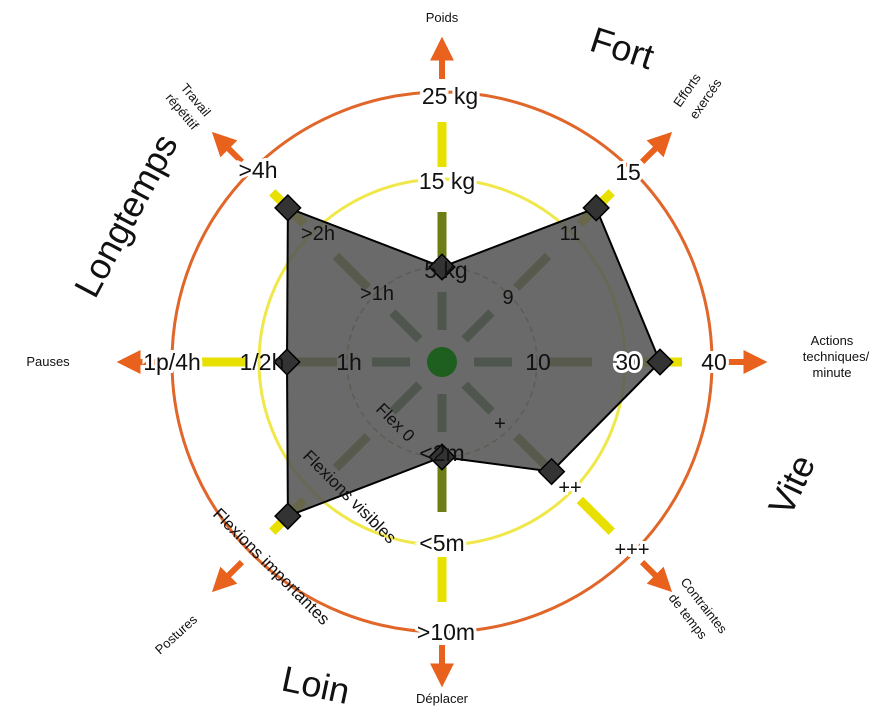  I want to click on tick-postures-importantes: Flexions importantes, so click(271, 566).